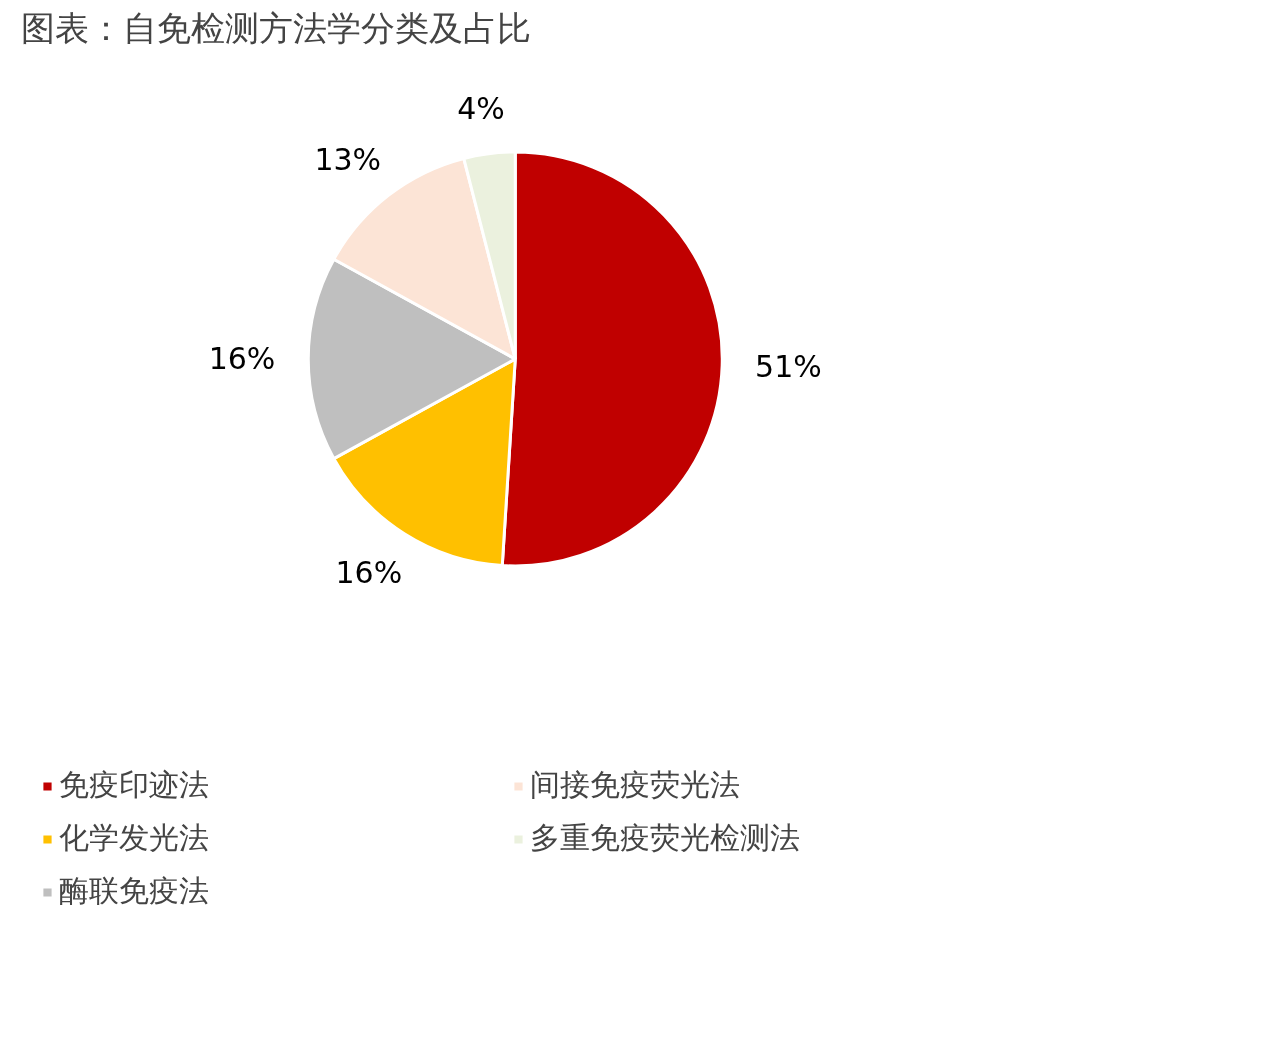 This screenshot has height=1042, width=1282. Describe the element at coordinates (134, 891) in the screenshot. I see `legend-label: 酶联免疫法` at that location.